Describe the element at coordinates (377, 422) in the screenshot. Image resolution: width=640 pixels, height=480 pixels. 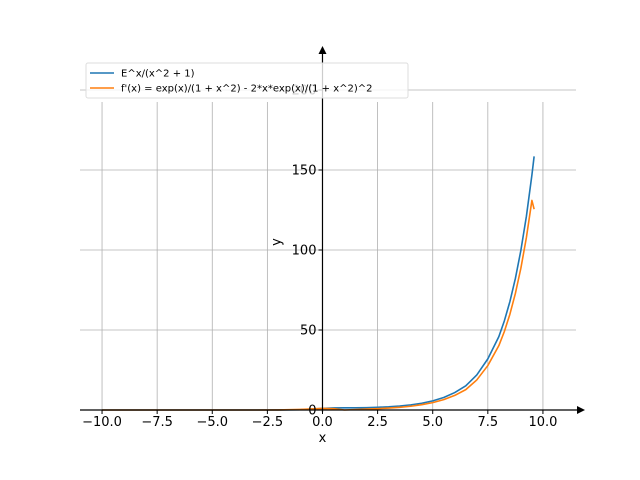
I see `x-tick-label: 2.5` at that location.